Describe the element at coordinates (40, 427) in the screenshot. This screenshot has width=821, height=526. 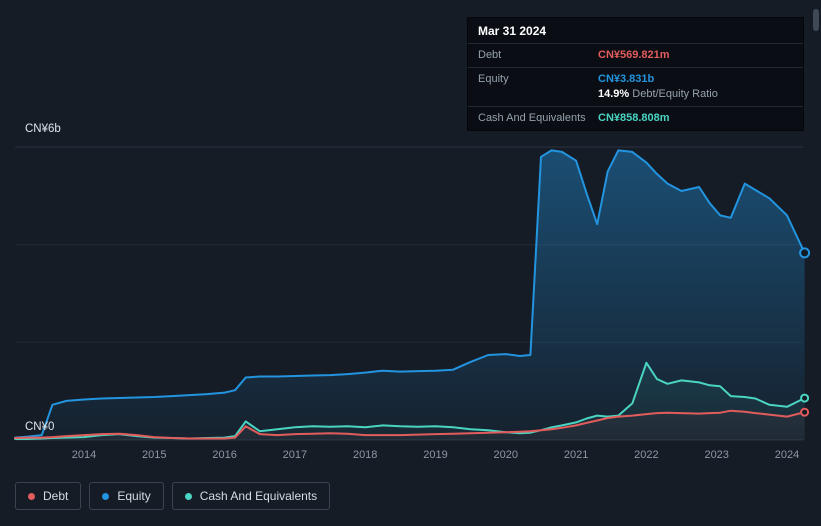
I see `y-axis-label-zero: CN¥0` at that location.